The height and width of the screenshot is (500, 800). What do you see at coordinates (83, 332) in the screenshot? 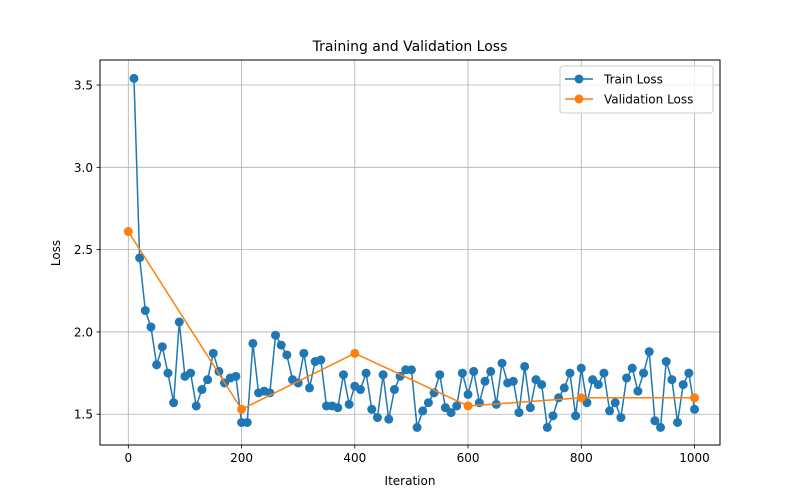
I see `y-tick-label: 2.0` at bounding box center [83, 332].